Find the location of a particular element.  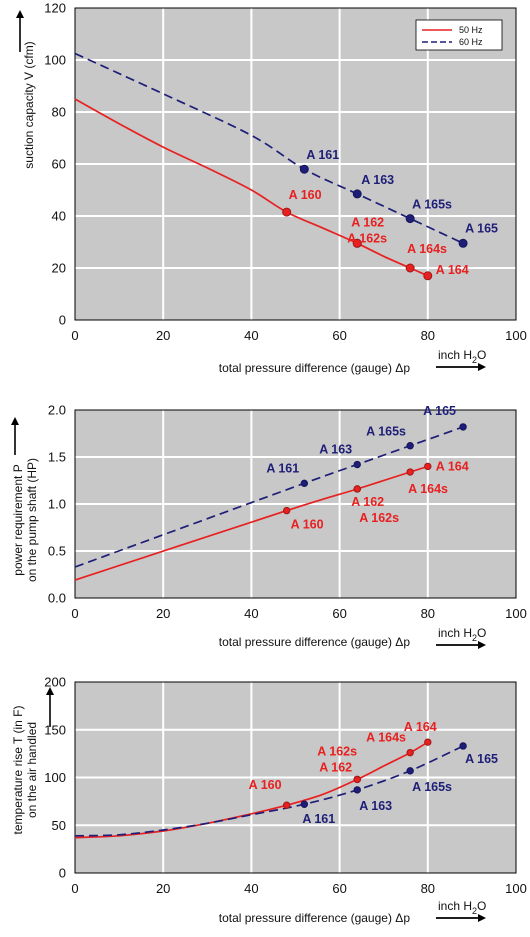

y-tick-label: 0.0 is located at coordinates (57, 598).